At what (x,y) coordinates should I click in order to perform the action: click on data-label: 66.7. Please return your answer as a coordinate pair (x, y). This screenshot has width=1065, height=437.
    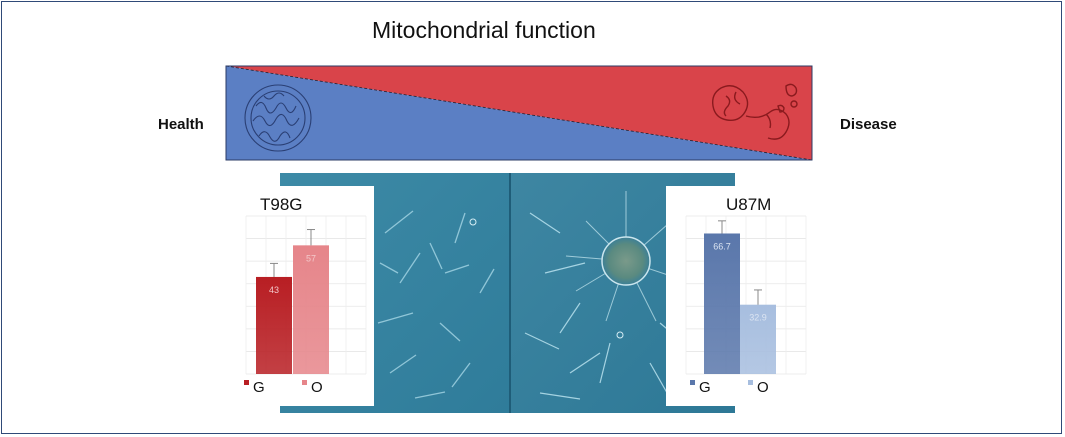
    Looking at the image, I should click on (722, 246).